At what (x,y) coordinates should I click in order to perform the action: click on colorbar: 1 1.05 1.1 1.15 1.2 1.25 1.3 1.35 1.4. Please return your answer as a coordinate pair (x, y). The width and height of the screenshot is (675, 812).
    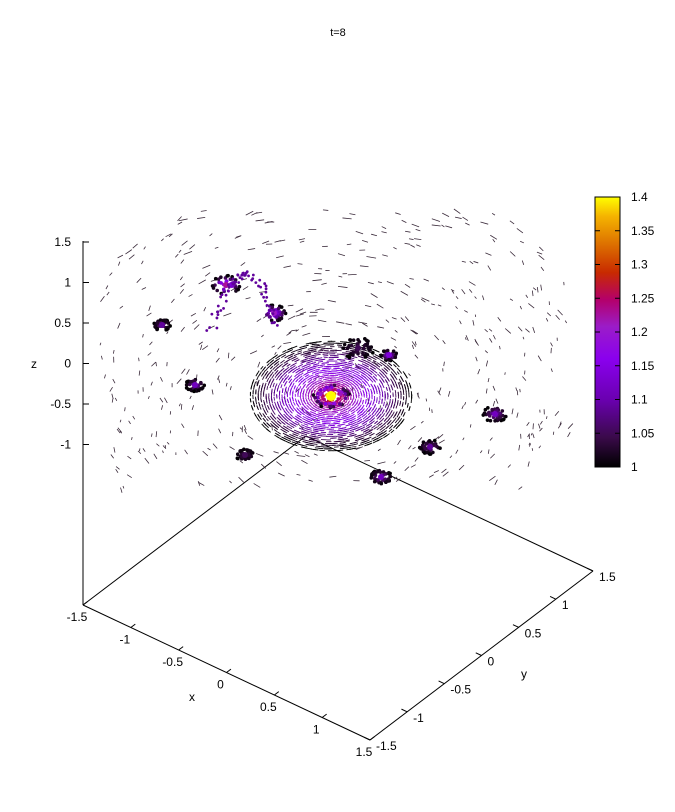
    Looking at the image, I should click on (624, 332).